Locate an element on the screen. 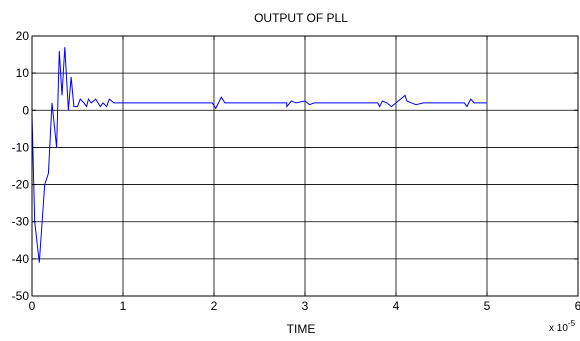 This screenshot has height=341, width=580. x-multiplier-base: x 10 is located at coordinates (558, 328).